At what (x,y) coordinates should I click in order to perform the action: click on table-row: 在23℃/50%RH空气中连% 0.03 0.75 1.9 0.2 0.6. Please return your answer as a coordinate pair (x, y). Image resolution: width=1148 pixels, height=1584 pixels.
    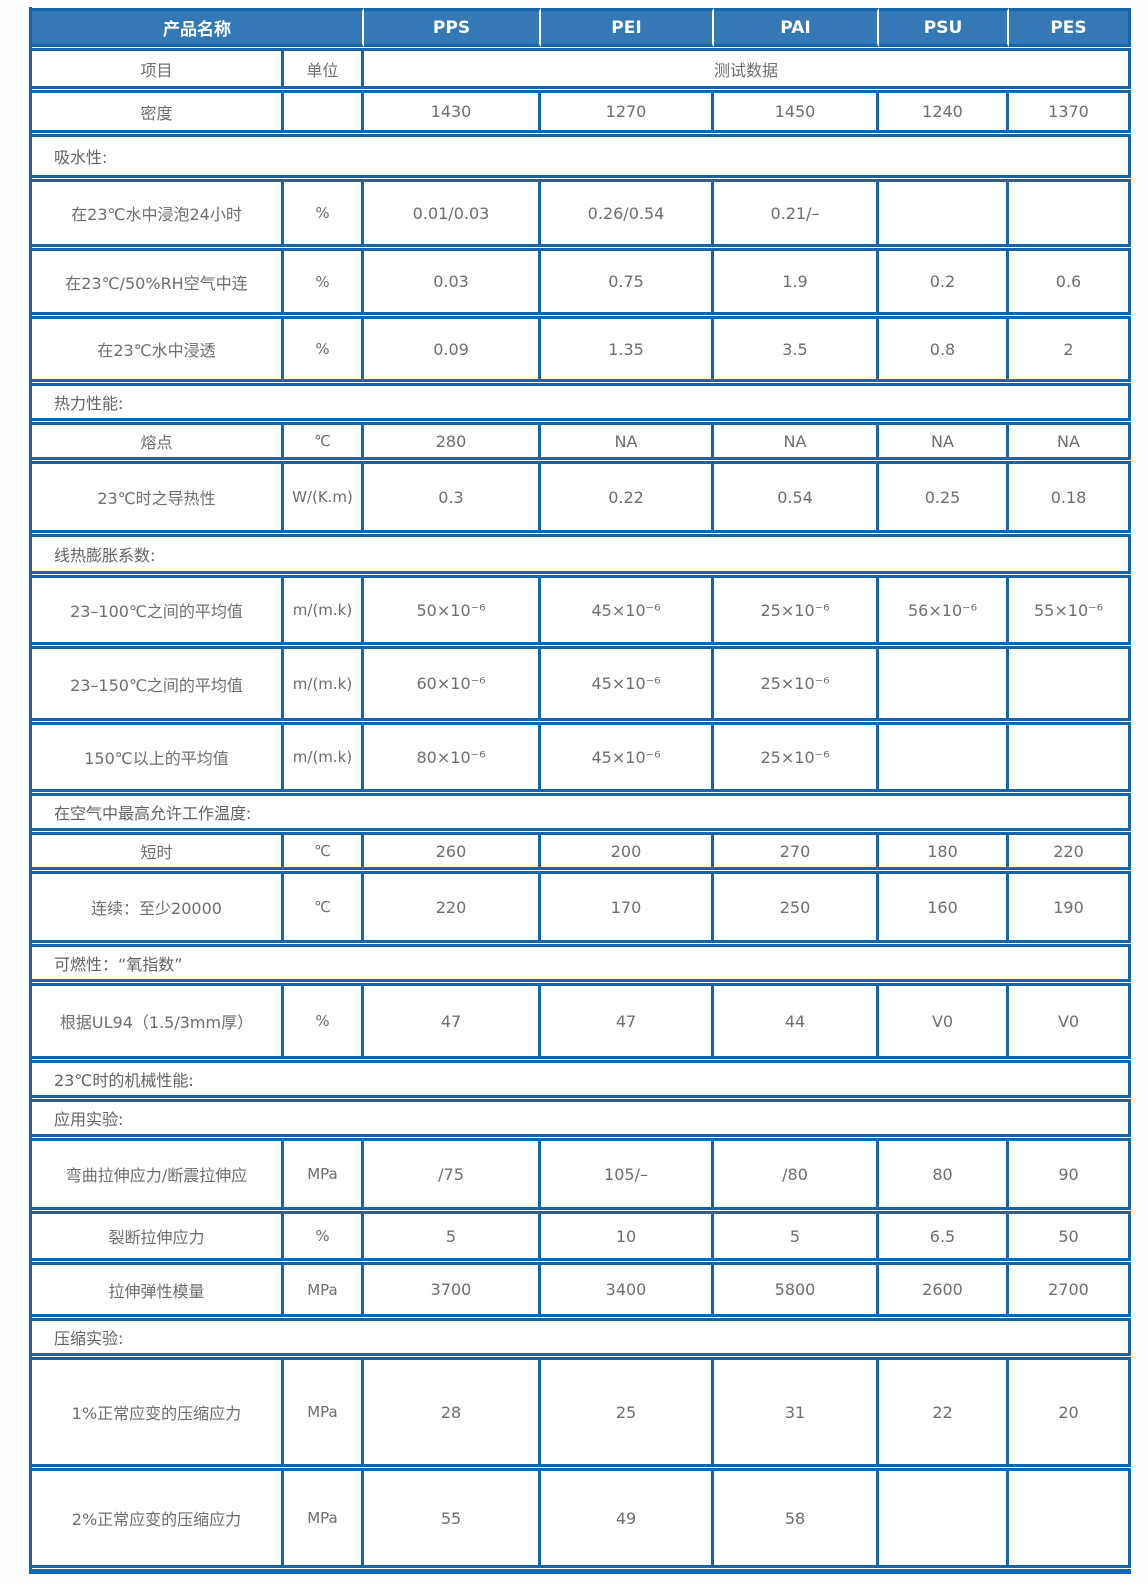
    Looking at the image, I should click on (581, 281).